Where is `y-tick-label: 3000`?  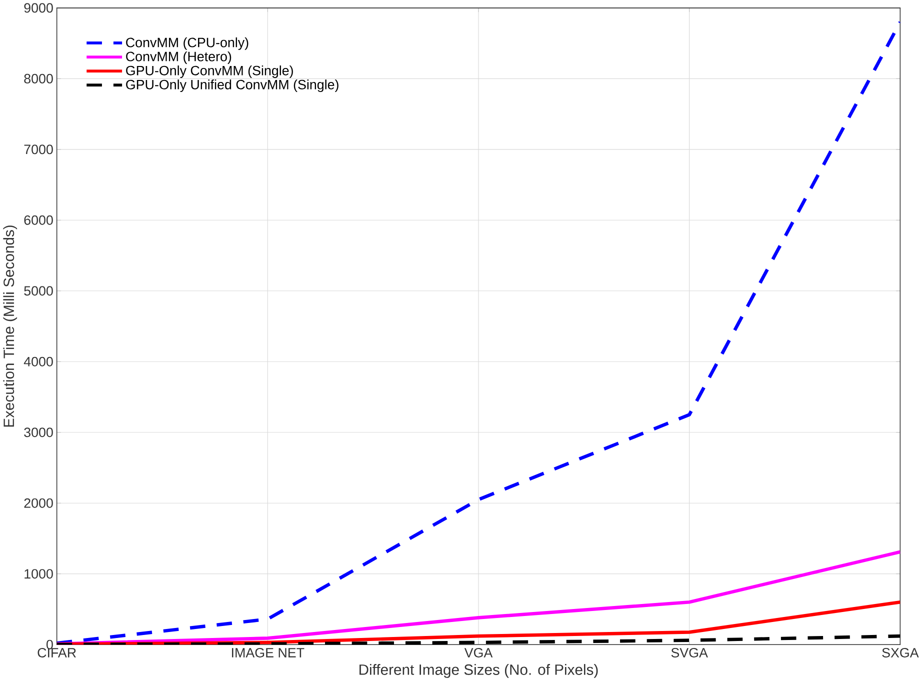
y-tick-label: 3000 is located at coordinates (38, 433).